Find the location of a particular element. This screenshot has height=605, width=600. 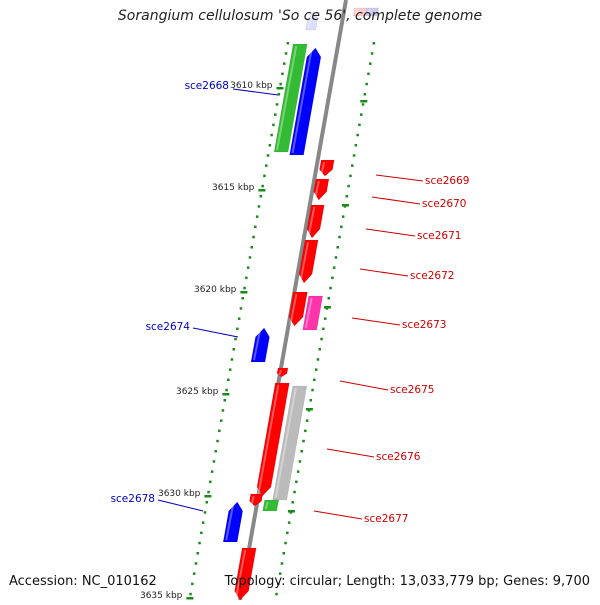

gene-label: sce2669 is located at coordinates (447, 181).